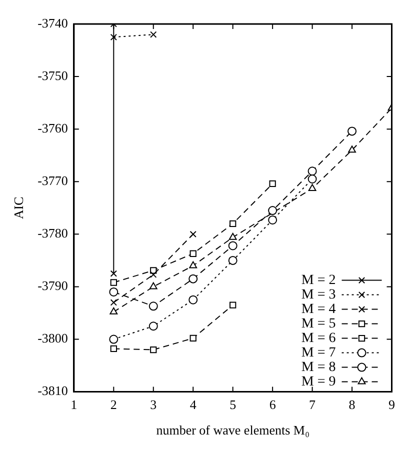  What do you see at coordinates (233, 430) in the screenshot?
I see `x-axis-title: number of wave elements M₀` at bounding box center [233, 430].